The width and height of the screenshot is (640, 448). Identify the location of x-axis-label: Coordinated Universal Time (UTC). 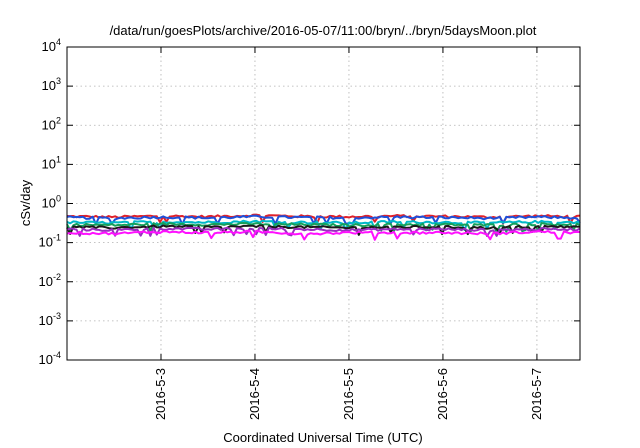
(322, 437).